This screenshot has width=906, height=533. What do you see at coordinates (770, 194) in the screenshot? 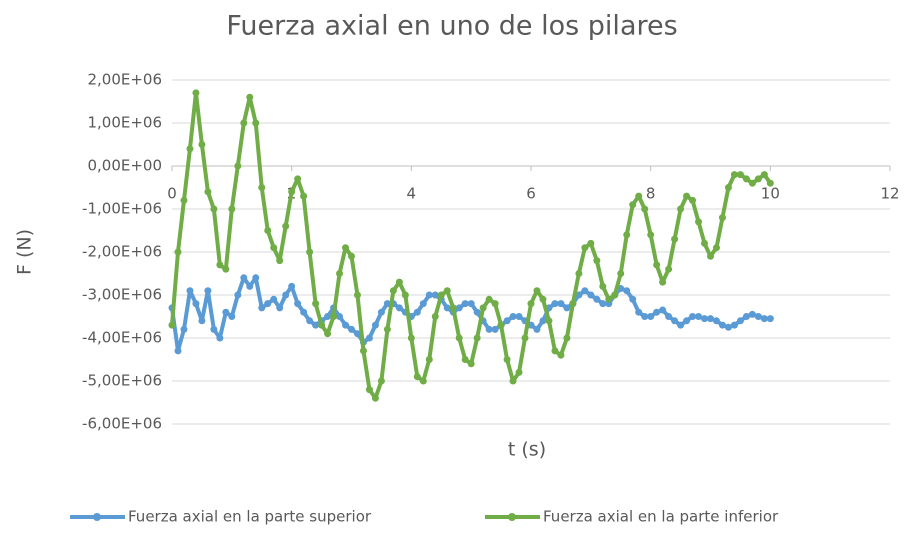
I see `x-tick-label: 10` at bounding box center [770, 194].